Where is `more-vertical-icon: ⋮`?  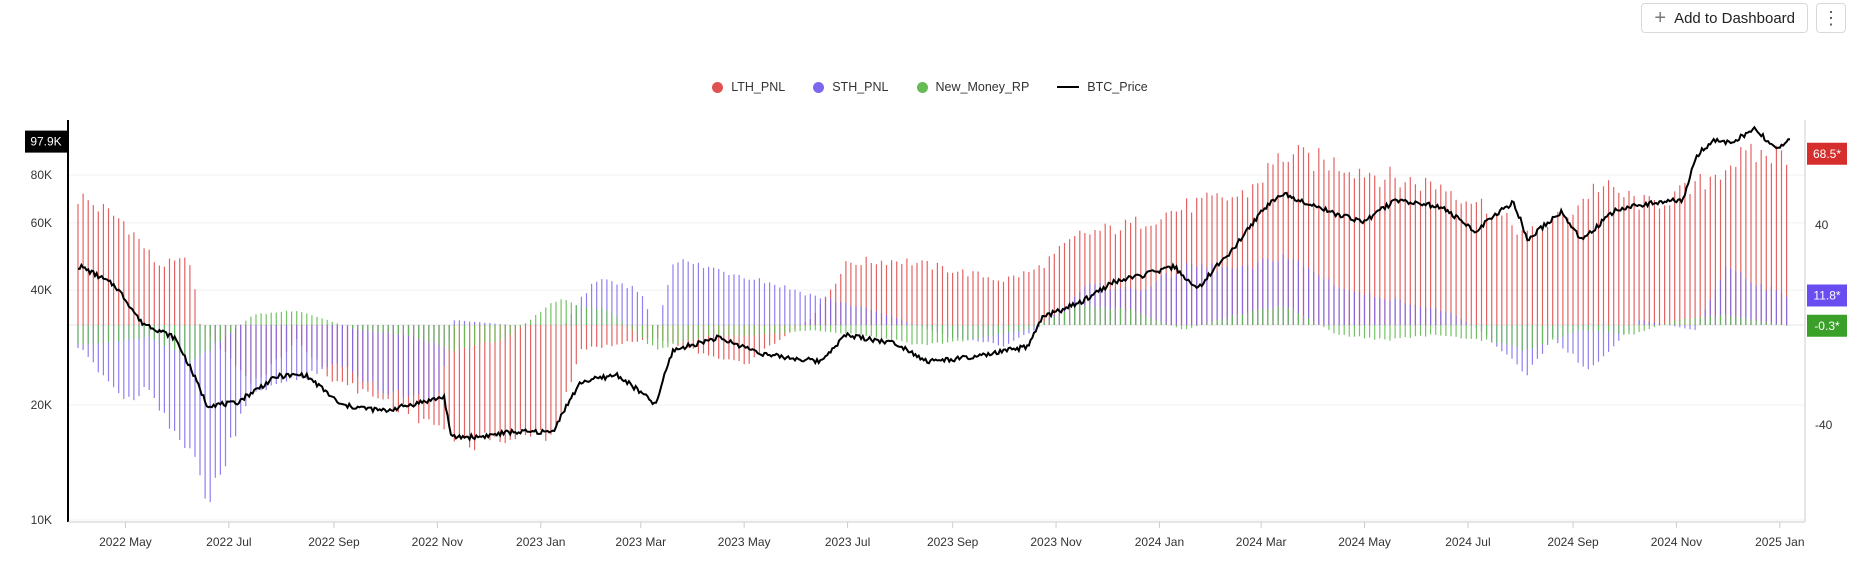 more-vertical-icon: ⋮ is located at coordinates (1831, 17).